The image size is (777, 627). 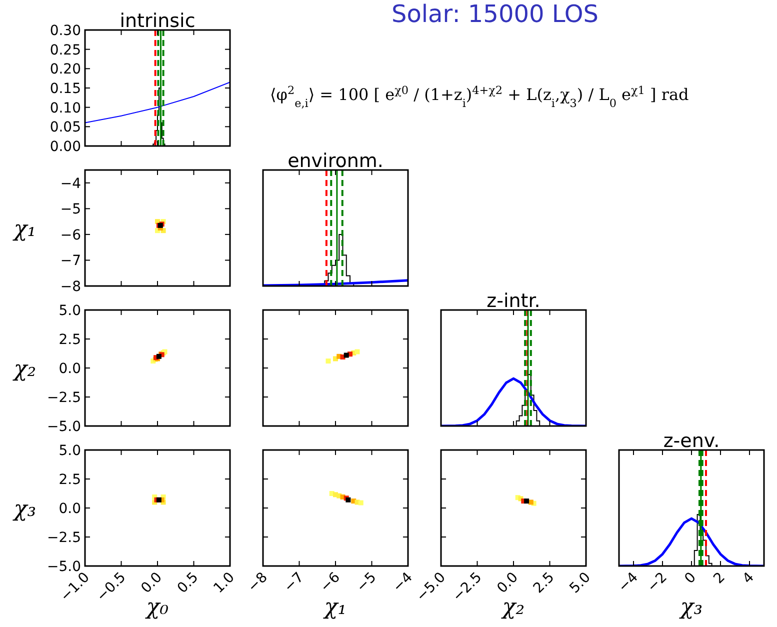 What do you see at coordinates (188, 583) in the screenshot?
I see `x-tick-label: 0.5` at bounding box center [188, 583].